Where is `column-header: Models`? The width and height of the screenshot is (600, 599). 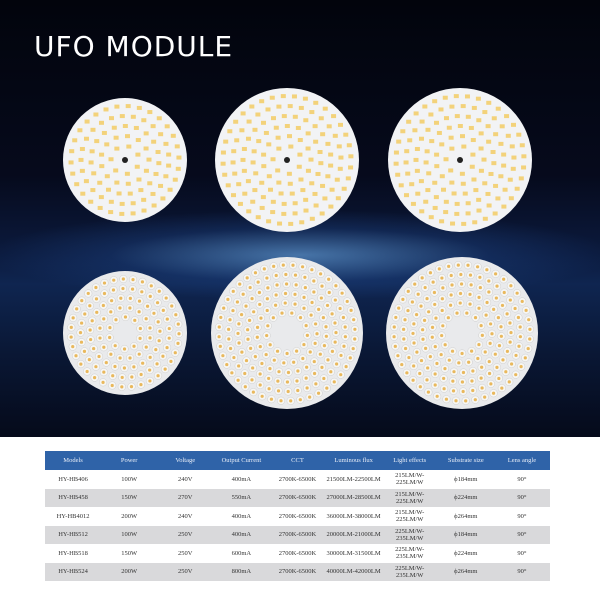 column-header: Models is located at coordinates (73, 460).